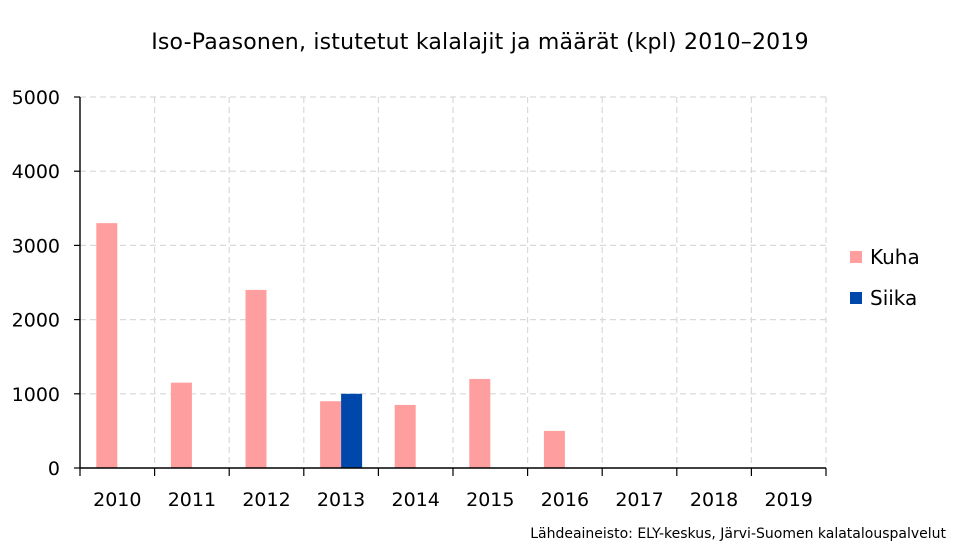 The image size is (960, 554). I want to click on x-tick-label: 2017, so click(639, 500).